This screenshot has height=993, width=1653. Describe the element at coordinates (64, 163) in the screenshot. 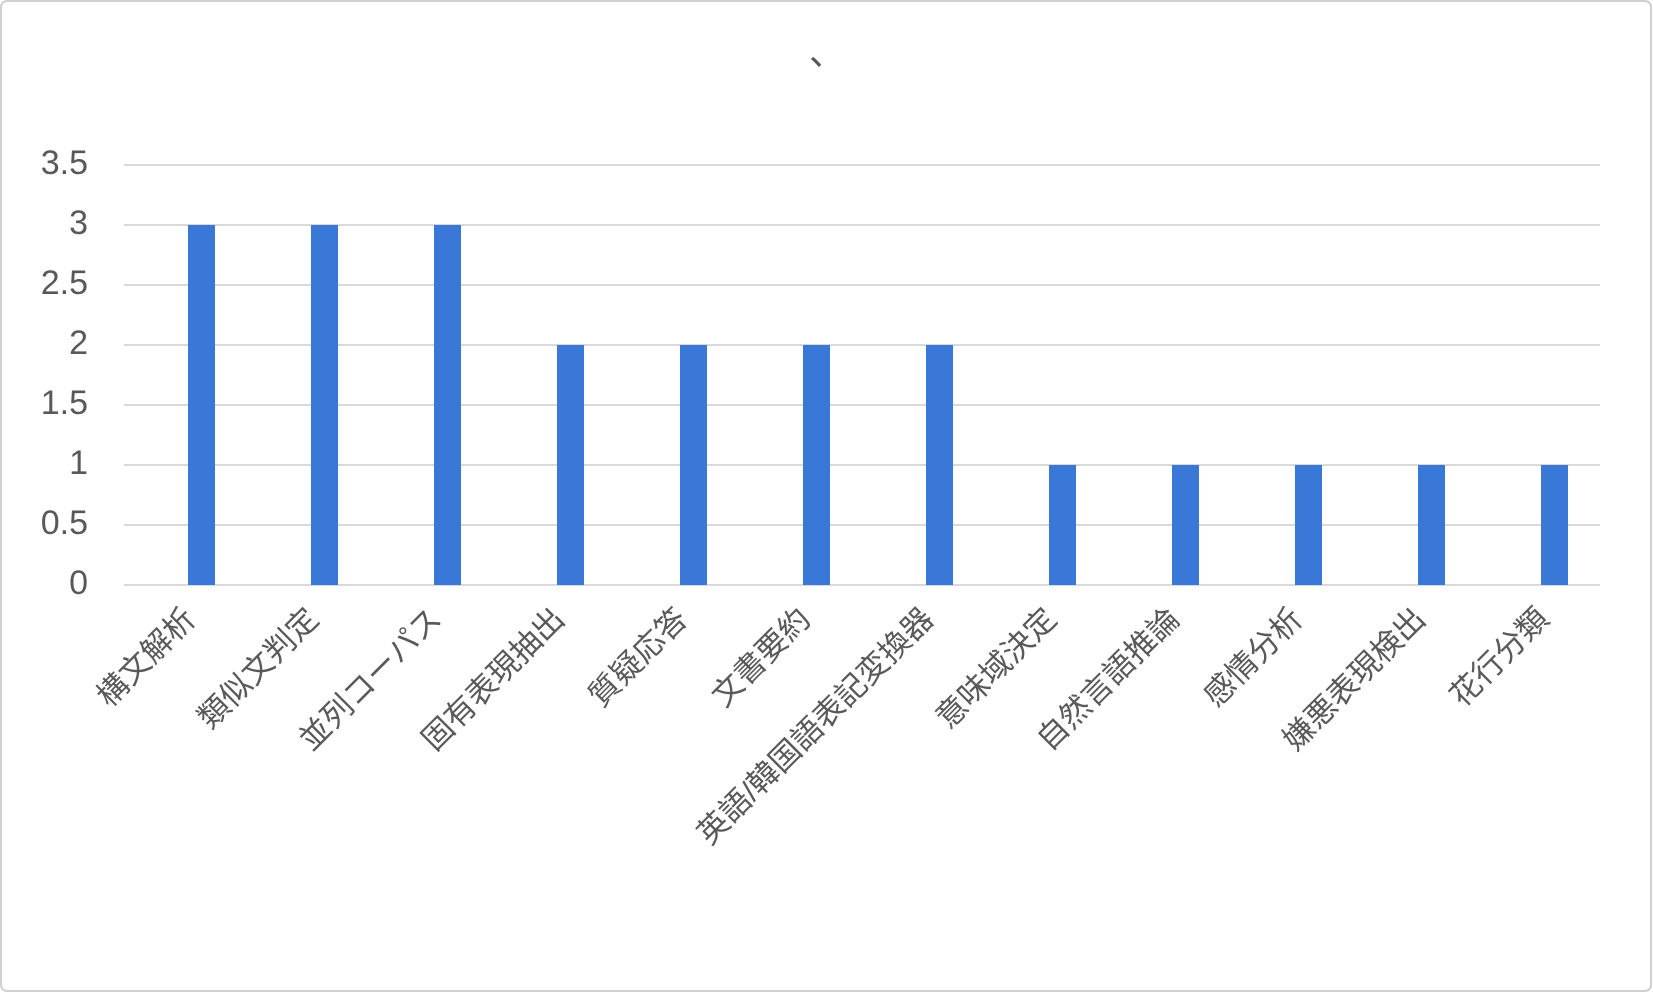

I see `y-tick-label: 3.5` at that location.